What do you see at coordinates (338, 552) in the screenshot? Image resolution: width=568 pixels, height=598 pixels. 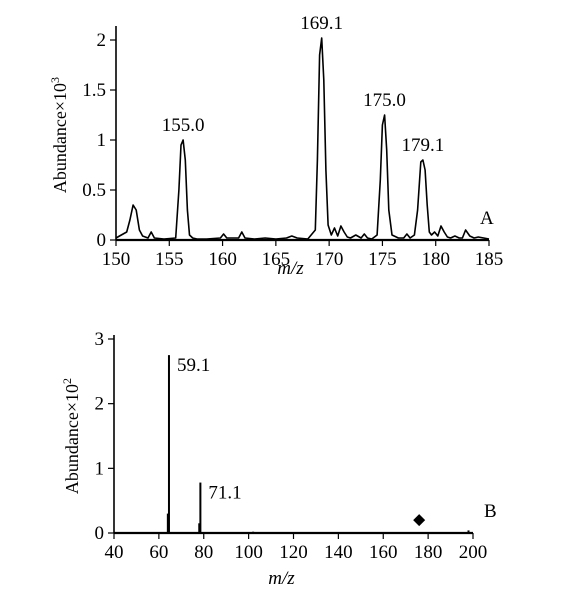 I see `x-tick-label: 140` at bounding box center [338, 552].